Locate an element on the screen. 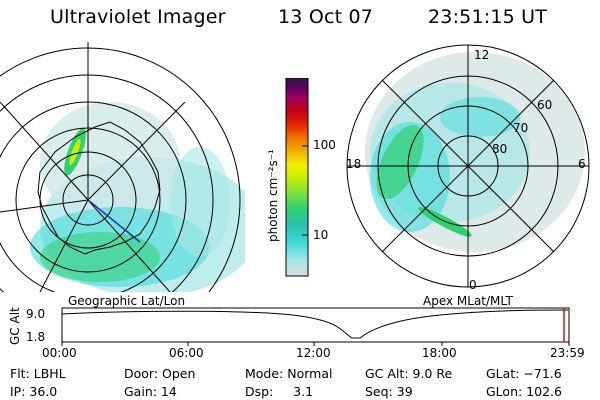 Image resolution: width=600 pixels, height=400 pixels. coastline is located at coordinates (99, 188).